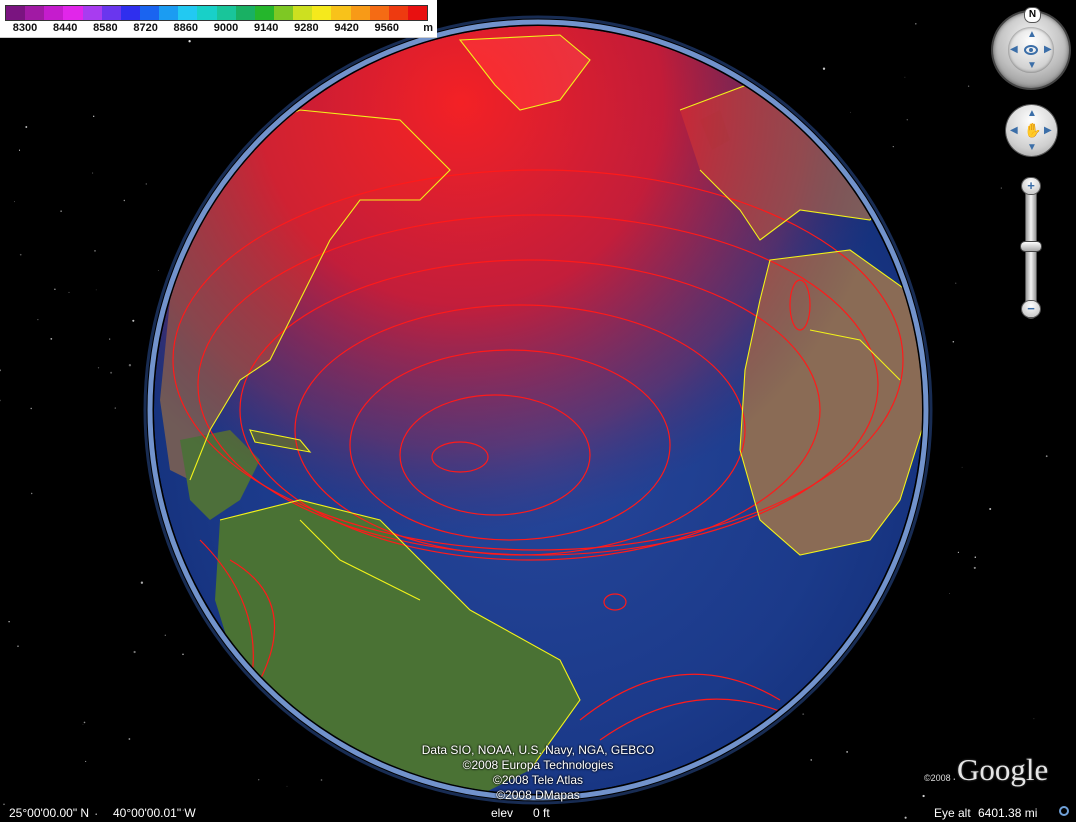 The width and height of the screenshot is (1076, 822). What do you see at coordinates (1031, 186) in the screenshot?
I see `zoom-in-button: +` at bounding box center [1031, 186].